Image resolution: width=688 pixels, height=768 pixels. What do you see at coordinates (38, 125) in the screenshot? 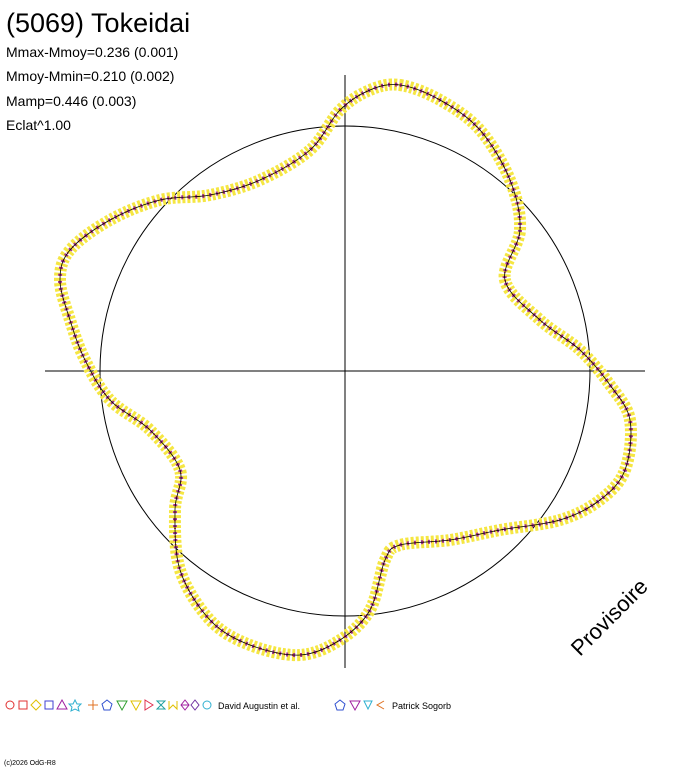
I see `stat: Eclat^1.00` at bounding box center [38, 125].